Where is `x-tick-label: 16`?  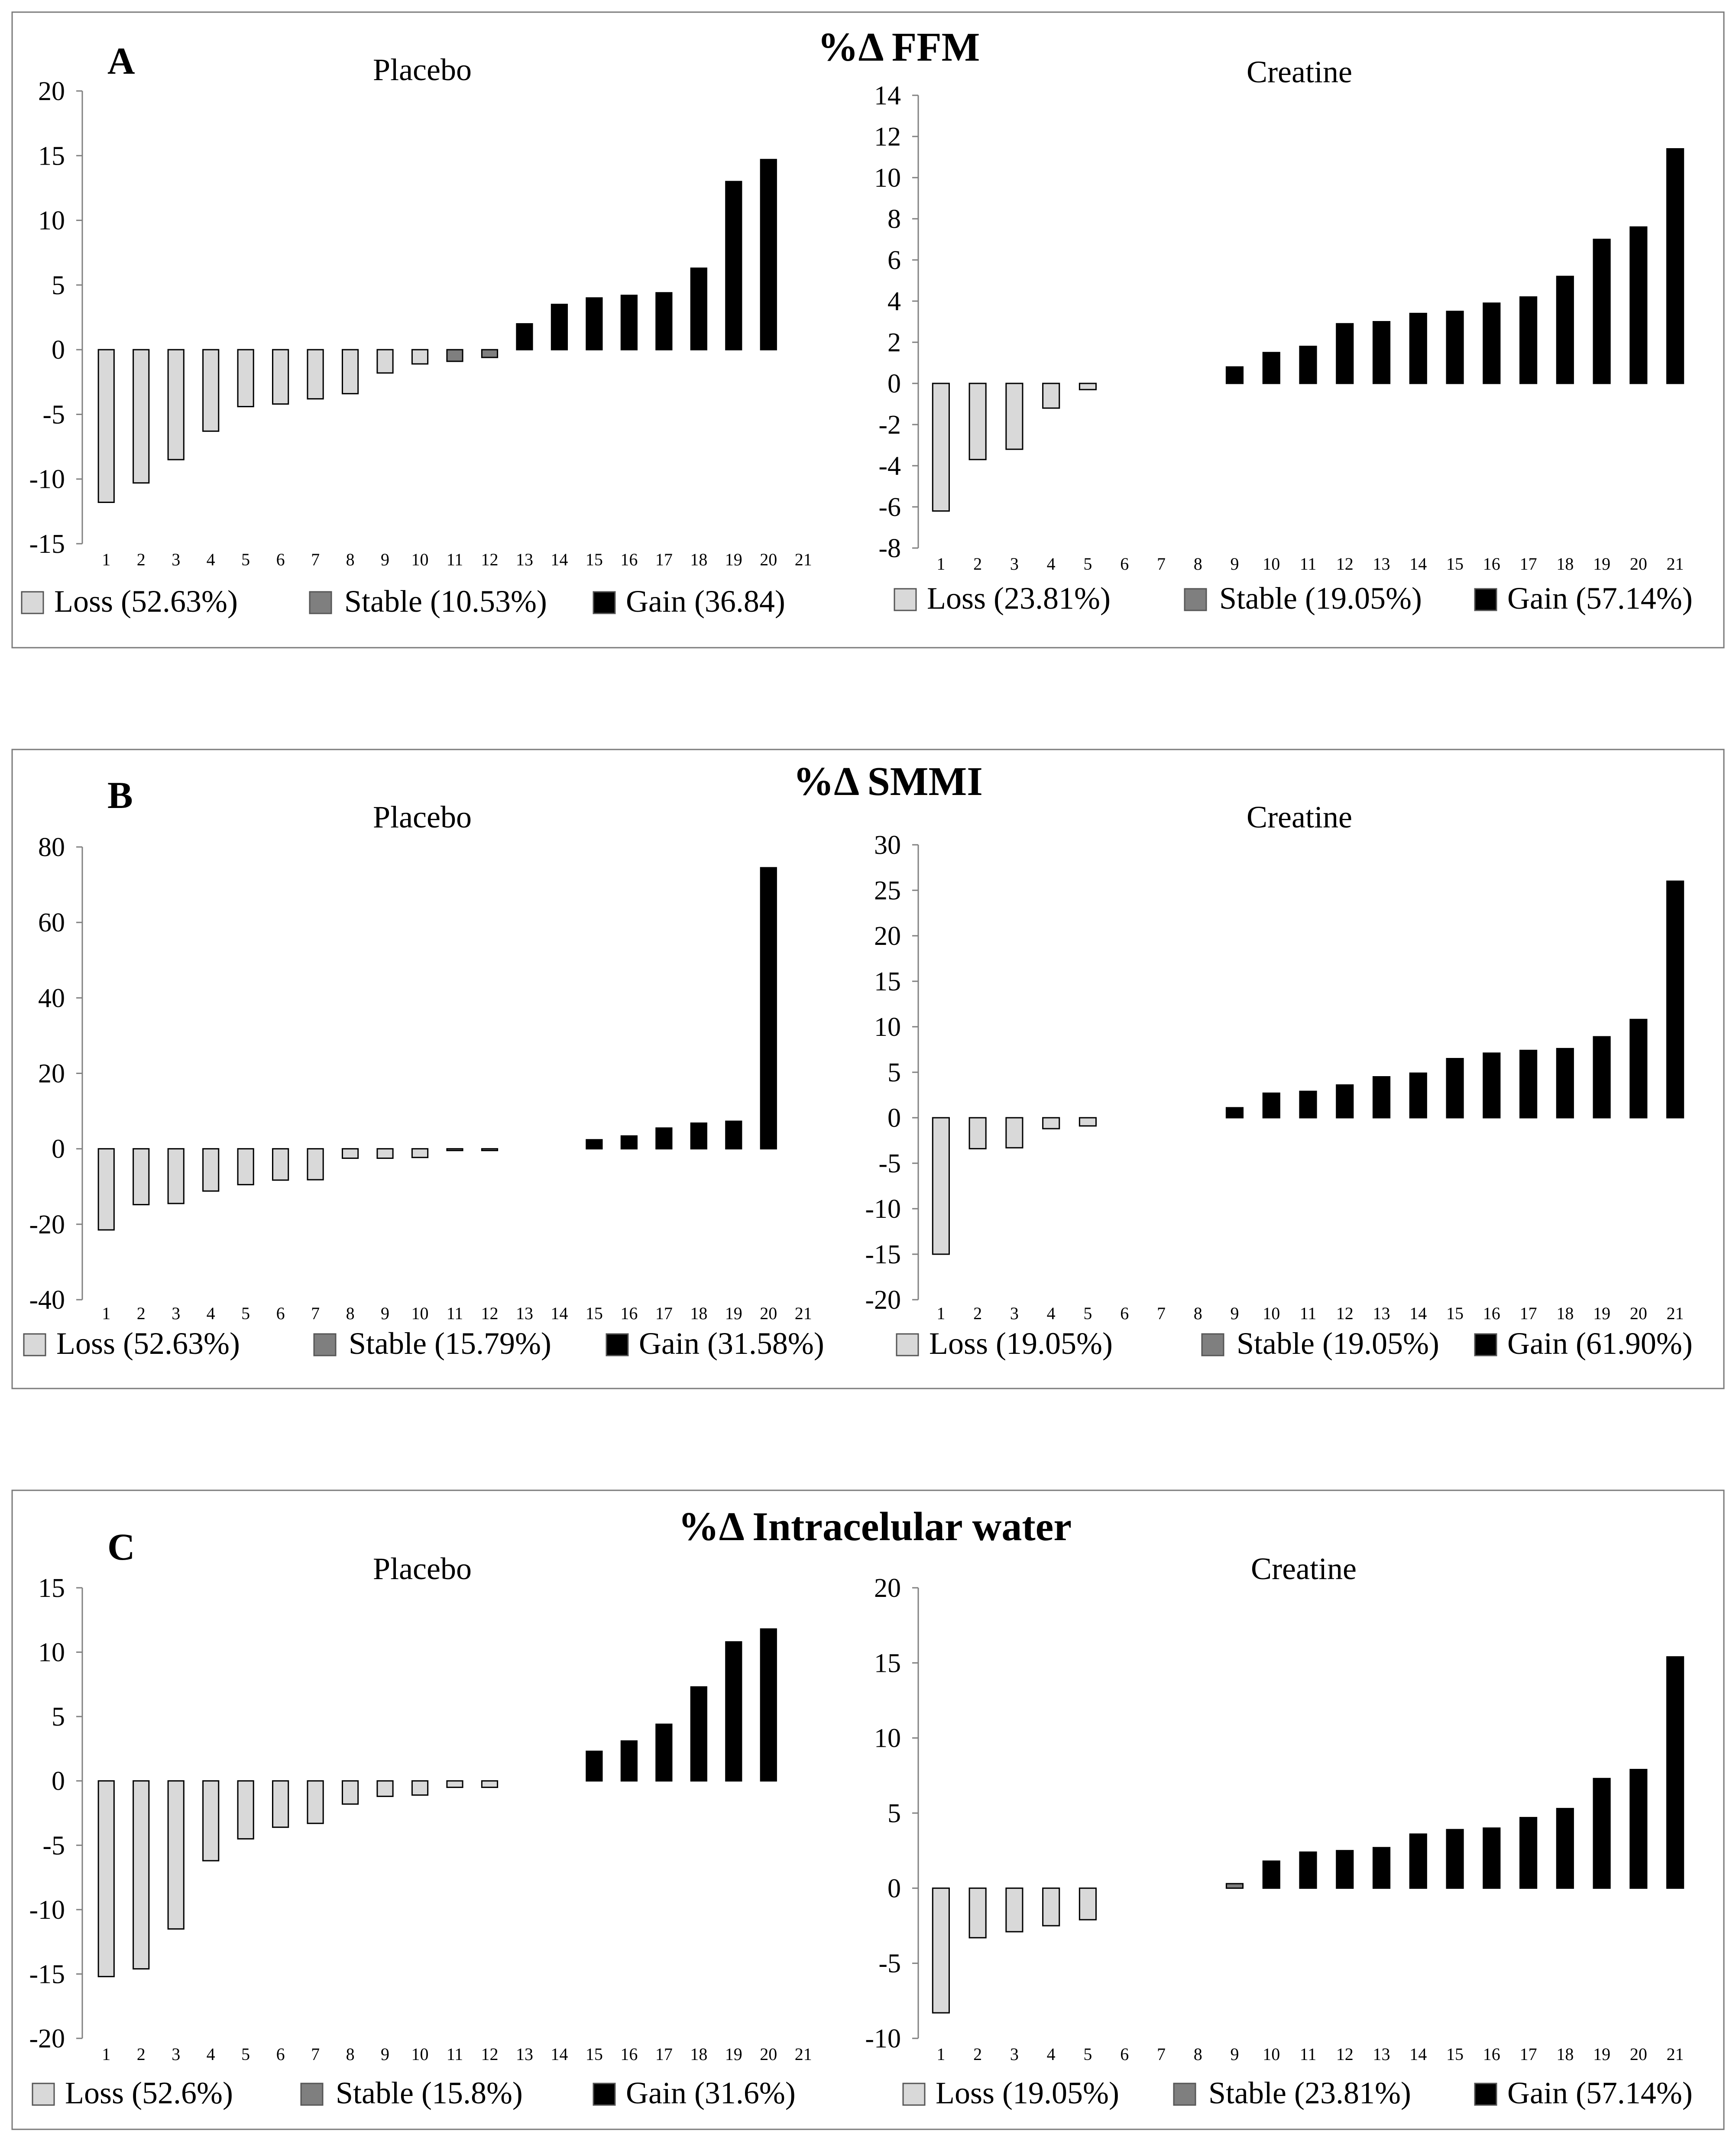
x-tick-label: 16 is located at coordinates (629, 1313).